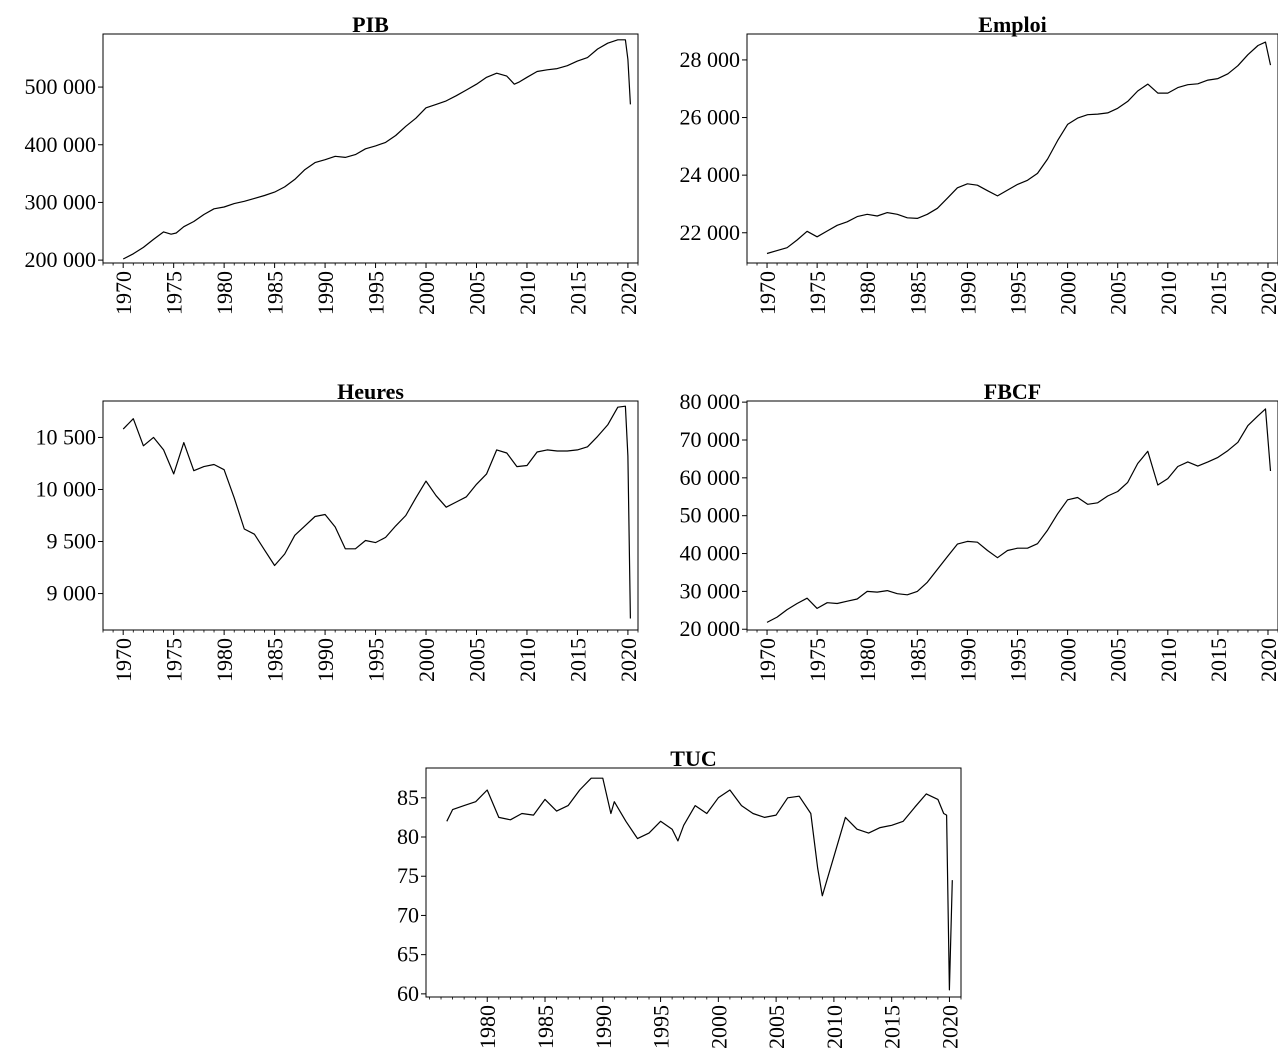 This screenshot has width=1278, height=1058. I want to click on pib-y-tick-label: 500 000, so click(61, 86).